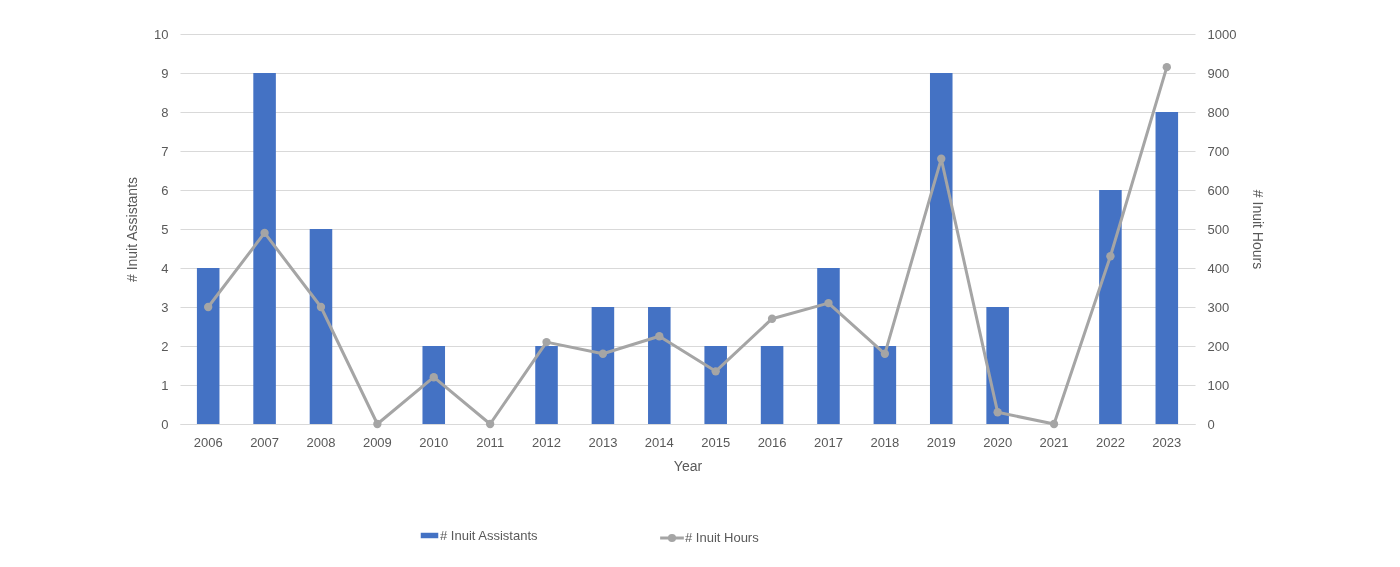 The image size is (1400, 567). What do you see at coordinates (321, 442) in the screenshot?
I see `x-tick-label: 2008` at bounding box center [321, 442].